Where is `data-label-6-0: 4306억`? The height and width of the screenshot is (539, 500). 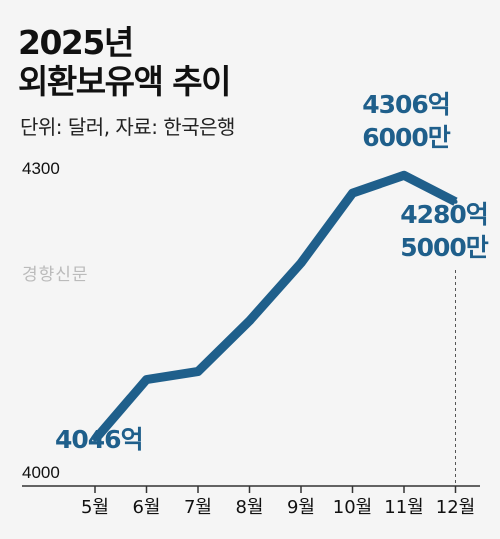 data-label-6-0: 4306억 is located at coordinates (406, 104).